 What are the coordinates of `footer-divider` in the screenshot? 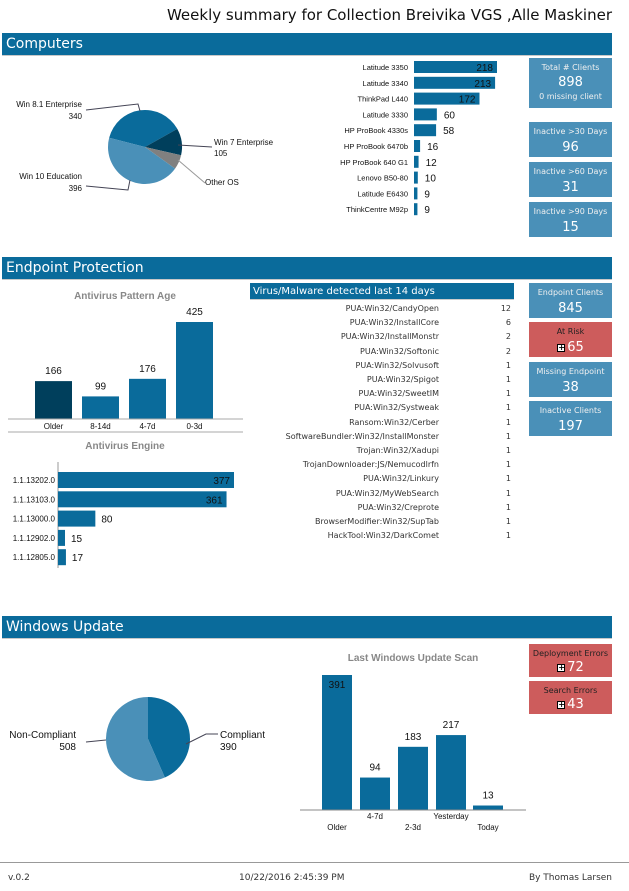 It's located at (314, 862).